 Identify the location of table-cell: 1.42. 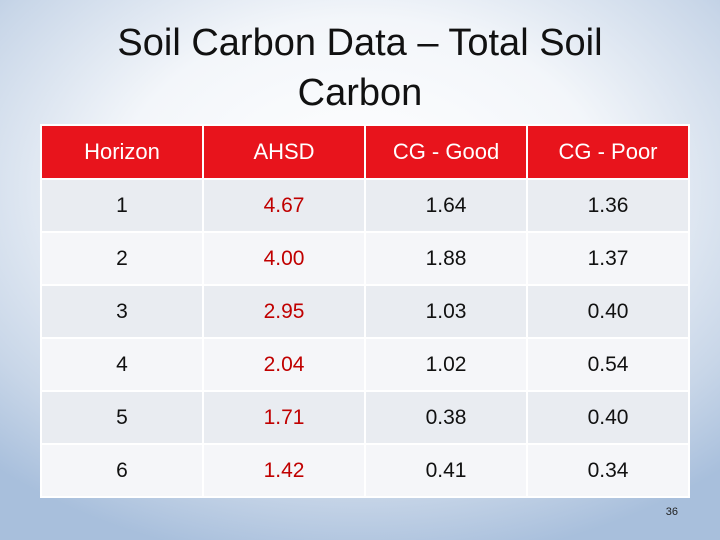
(284, 470).